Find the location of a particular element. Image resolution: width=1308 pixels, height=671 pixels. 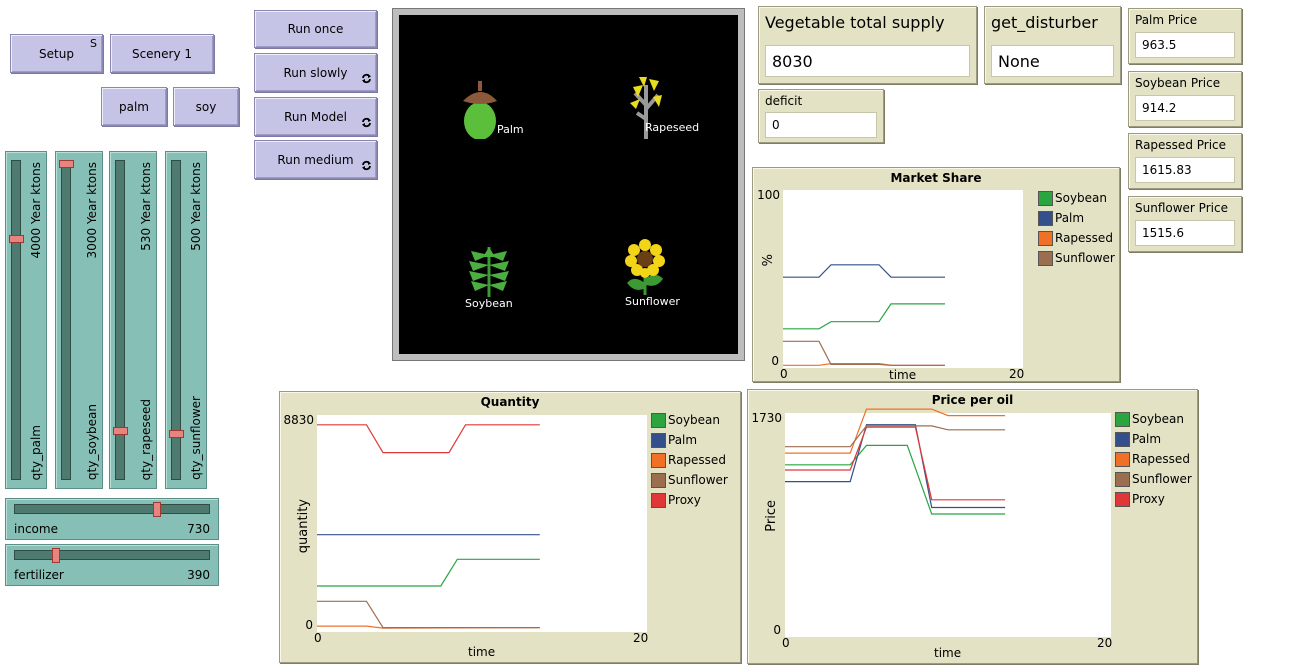

run-medium-button: Run medium is located at coordinates (315, 159).